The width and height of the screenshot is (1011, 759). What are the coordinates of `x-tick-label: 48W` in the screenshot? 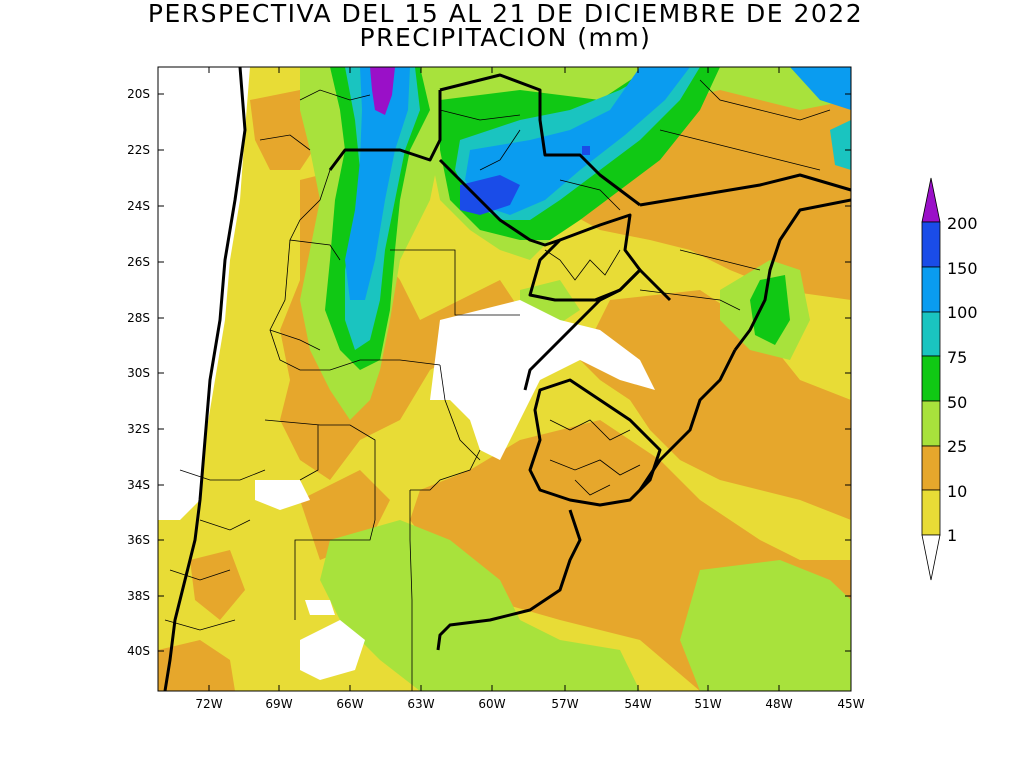 It's located at (778, 704).